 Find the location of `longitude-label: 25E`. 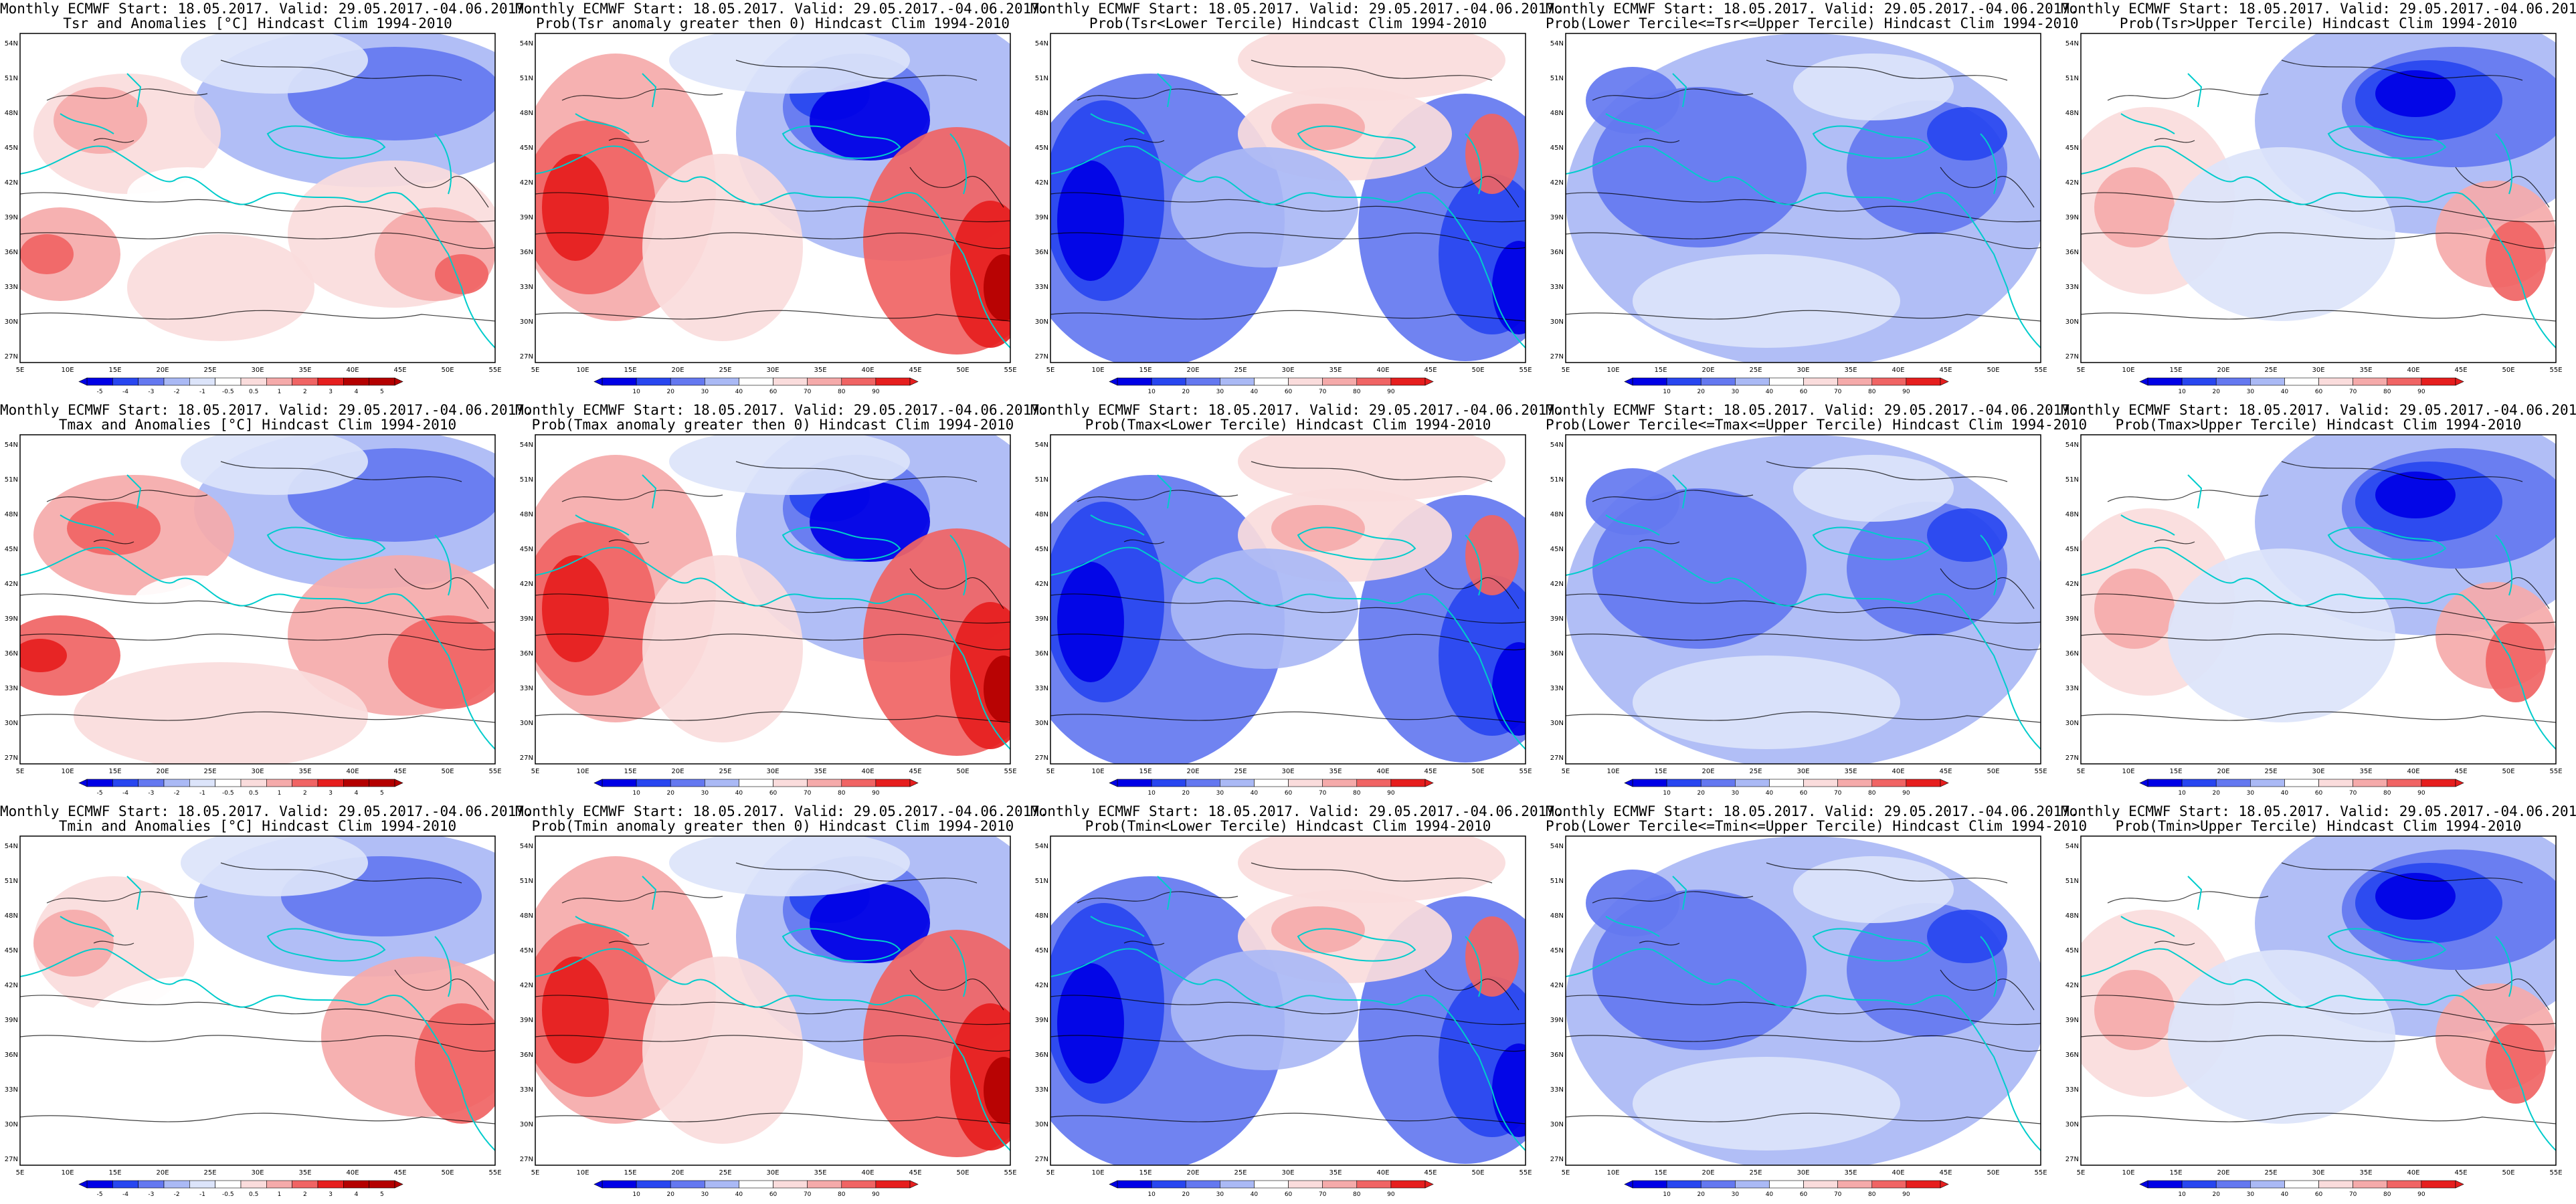

longitude-label: 25E is located at coordinates (209, 771).